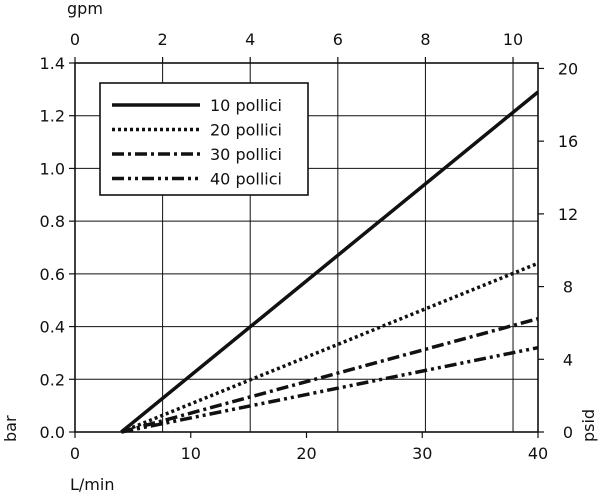 The width and height of the screenshot is (600, 502). Describe the element at coordinates (513, 39) in the screenshot. I see `x-top-tick-label: 10` at that location.